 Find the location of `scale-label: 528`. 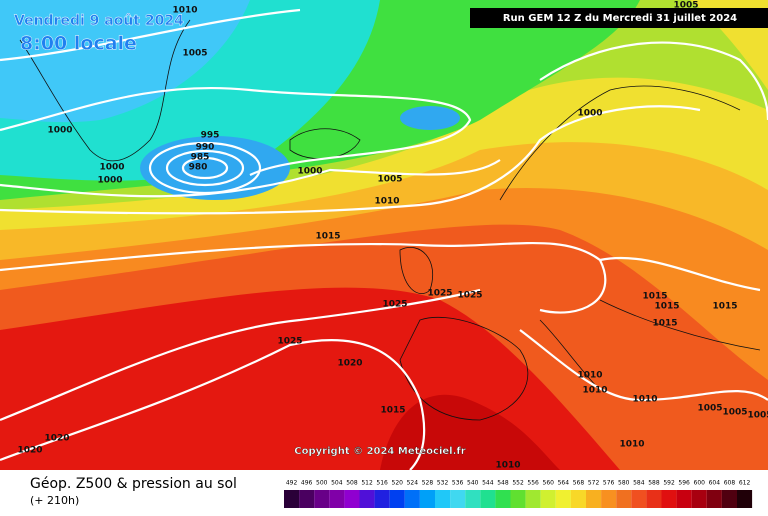

scale-label: 528 is located at coordinates (428, 483).